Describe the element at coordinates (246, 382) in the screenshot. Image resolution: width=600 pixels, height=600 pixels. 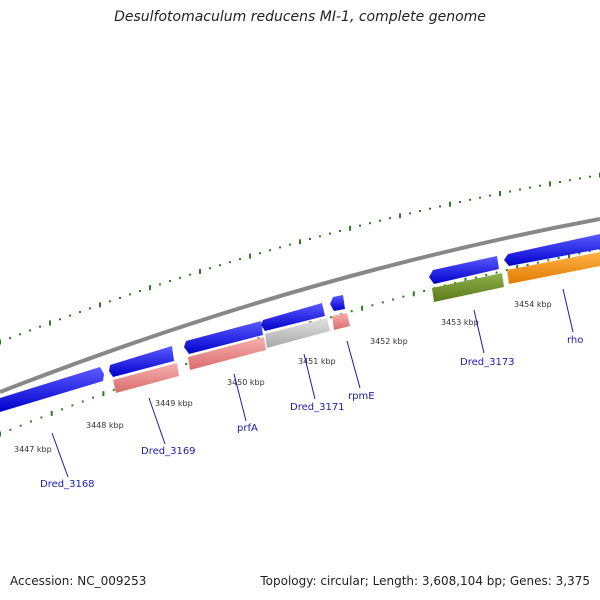
I see `kbp-label: 3450 kbp` at that location.